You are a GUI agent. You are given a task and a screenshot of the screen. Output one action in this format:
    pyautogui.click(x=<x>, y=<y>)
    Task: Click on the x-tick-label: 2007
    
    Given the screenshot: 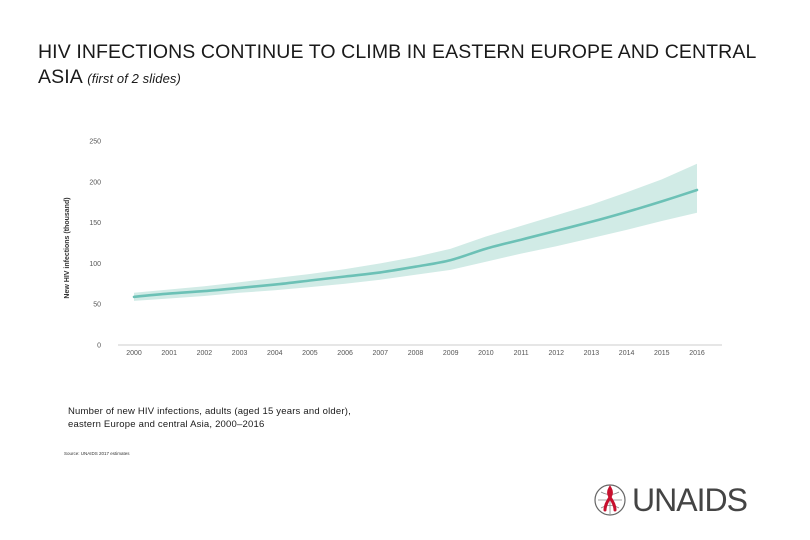 What is the action you would take?
    pyautogui.click(x=381, y=353)
    